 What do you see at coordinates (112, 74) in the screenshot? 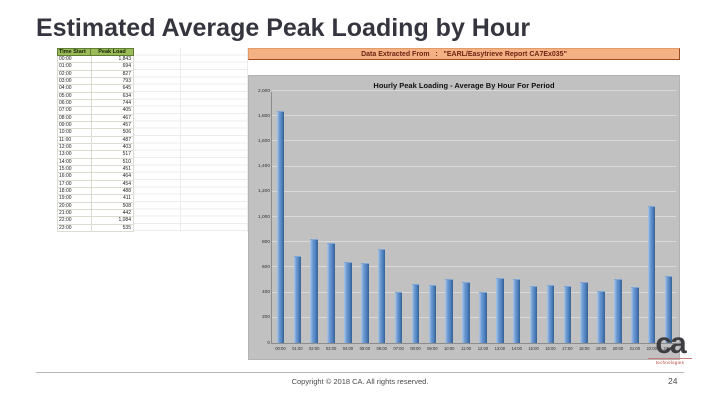
I see `peak-load-cell: 827` at bounding box center [112, 74].